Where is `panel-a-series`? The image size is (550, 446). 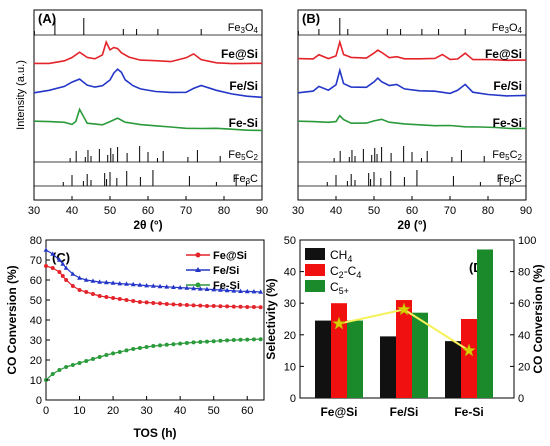
panel-a-series is located at coordinates (148, 85).